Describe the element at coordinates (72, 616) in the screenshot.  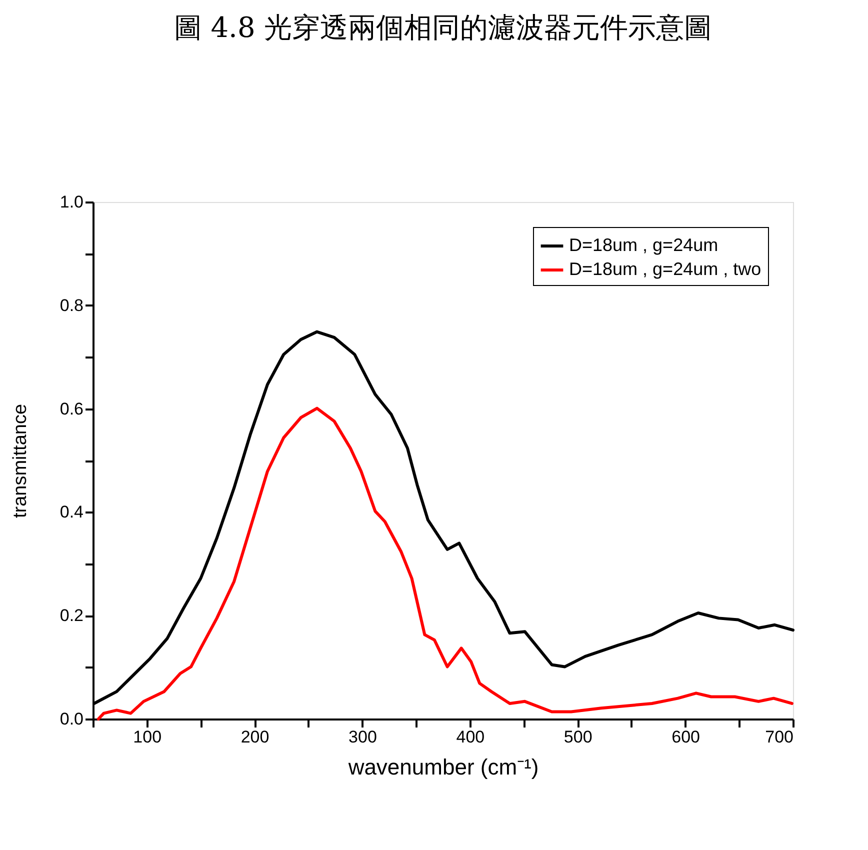
I see `y-tick-label: 0.2` at that location.